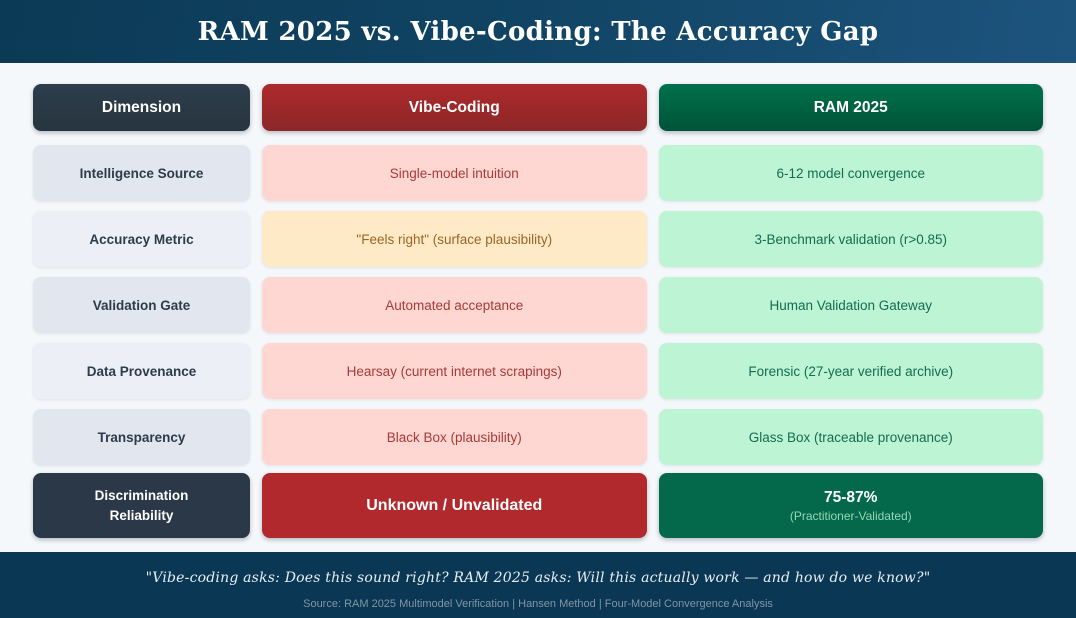 Image resolution: width=1076 pixels, height=618 pixels. Describe the element at coordinates (850, 437) in the screenshot. I see `ram-2025-cell: Glass Box (traceable provenance)` at that location.